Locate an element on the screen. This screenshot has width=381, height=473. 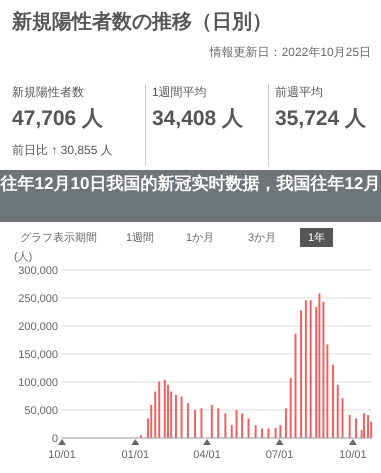
y-tick-label: 200,000 is located at coordinates (38, 327).